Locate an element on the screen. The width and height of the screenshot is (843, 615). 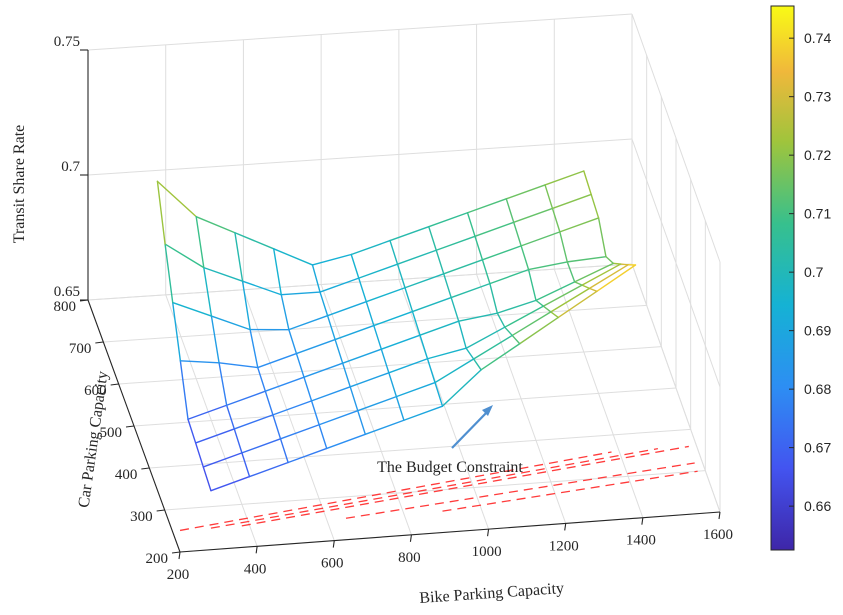
colorbar-tick-label: 0.74 is located at coordinates (817, 38).